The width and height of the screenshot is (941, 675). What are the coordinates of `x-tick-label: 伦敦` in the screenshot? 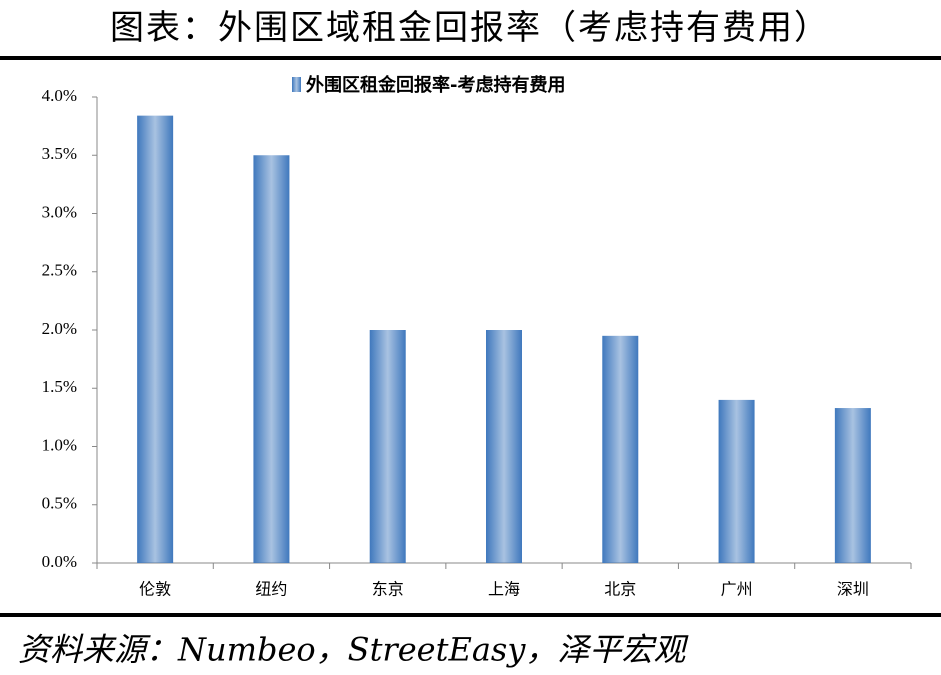 It's located at (155, 589).